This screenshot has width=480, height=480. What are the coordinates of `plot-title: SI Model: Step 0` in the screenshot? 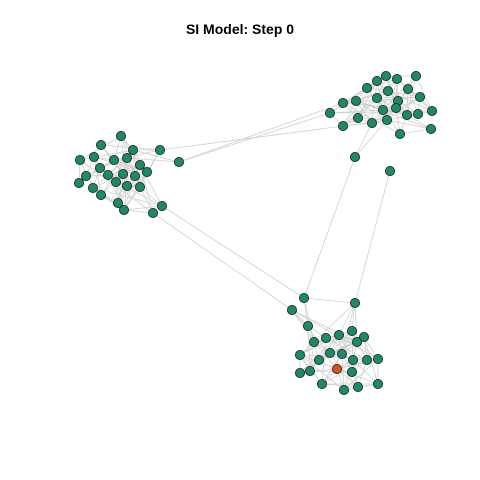 It's located at (240, 29).